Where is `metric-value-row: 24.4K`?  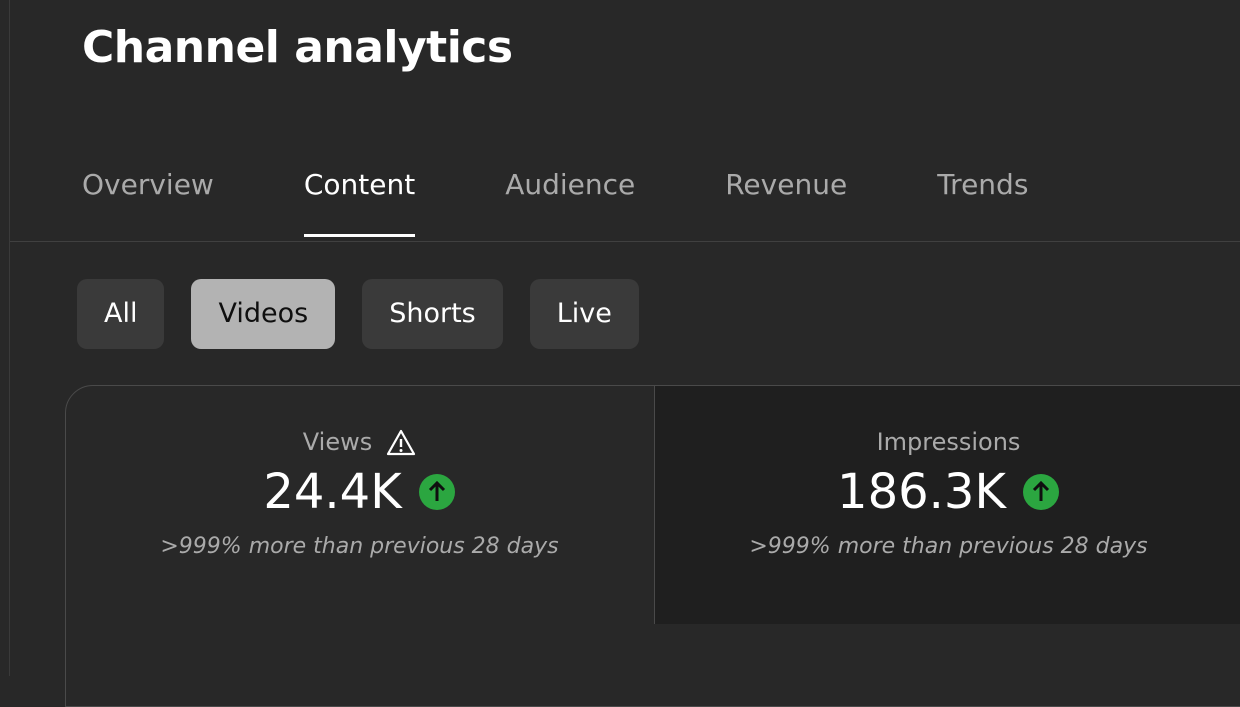
metric-value-row: 24.4K is located at coordinates (359, 492).